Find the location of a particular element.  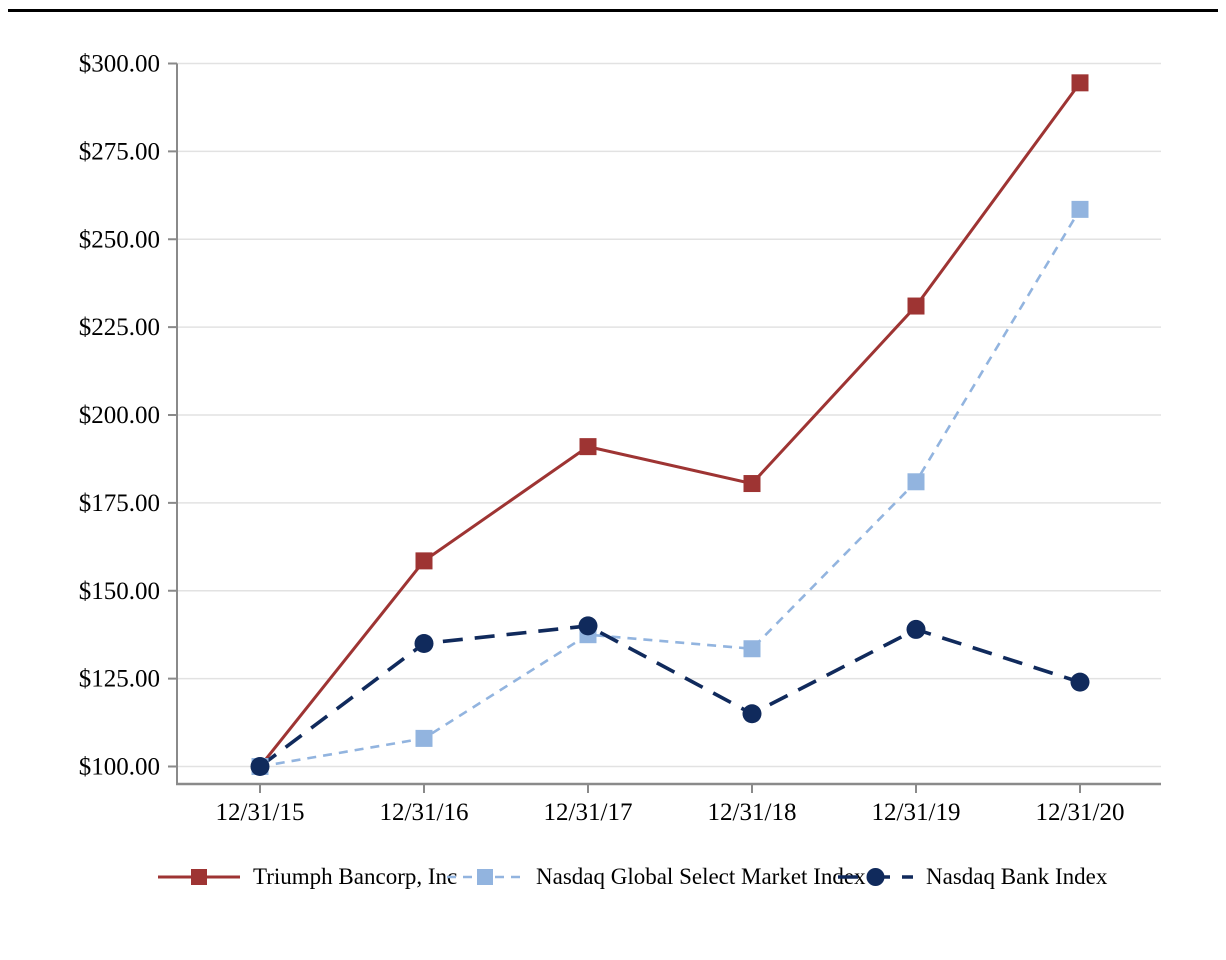

y-axis-label: $175.00 is located at coordinates (119, 503).